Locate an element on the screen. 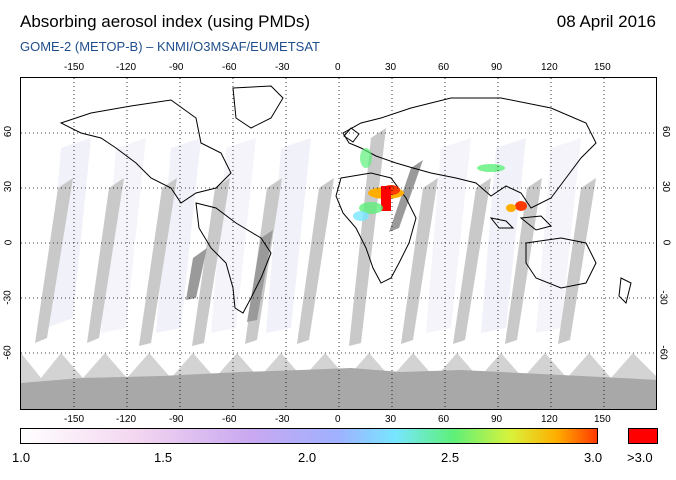  lon-tick-top: 60 is located at coordinates (444, 67).